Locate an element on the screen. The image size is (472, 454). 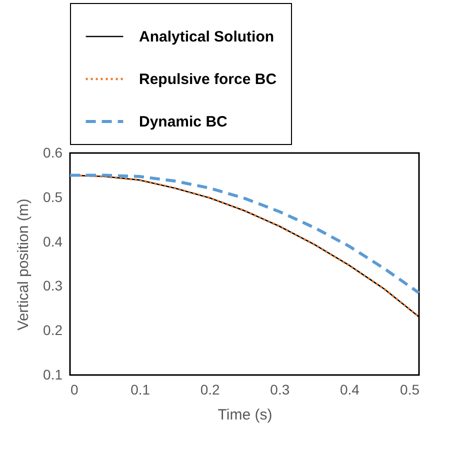
x-axis-title: Time (s) is located at coordinates (245, 415).